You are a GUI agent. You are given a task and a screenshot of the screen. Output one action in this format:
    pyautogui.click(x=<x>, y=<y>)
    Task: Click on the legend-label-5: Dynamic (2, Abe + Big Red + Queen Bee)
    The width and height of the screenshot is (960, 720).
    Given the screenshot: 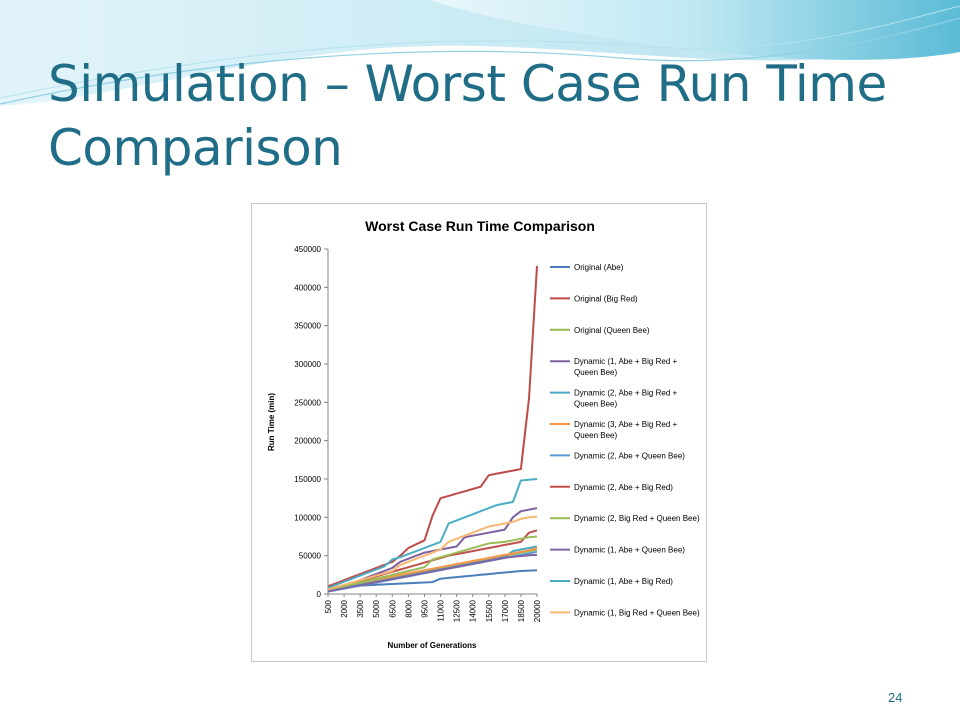 What is the action you would take?
    pyautogui.click(x=625, y=399)
    